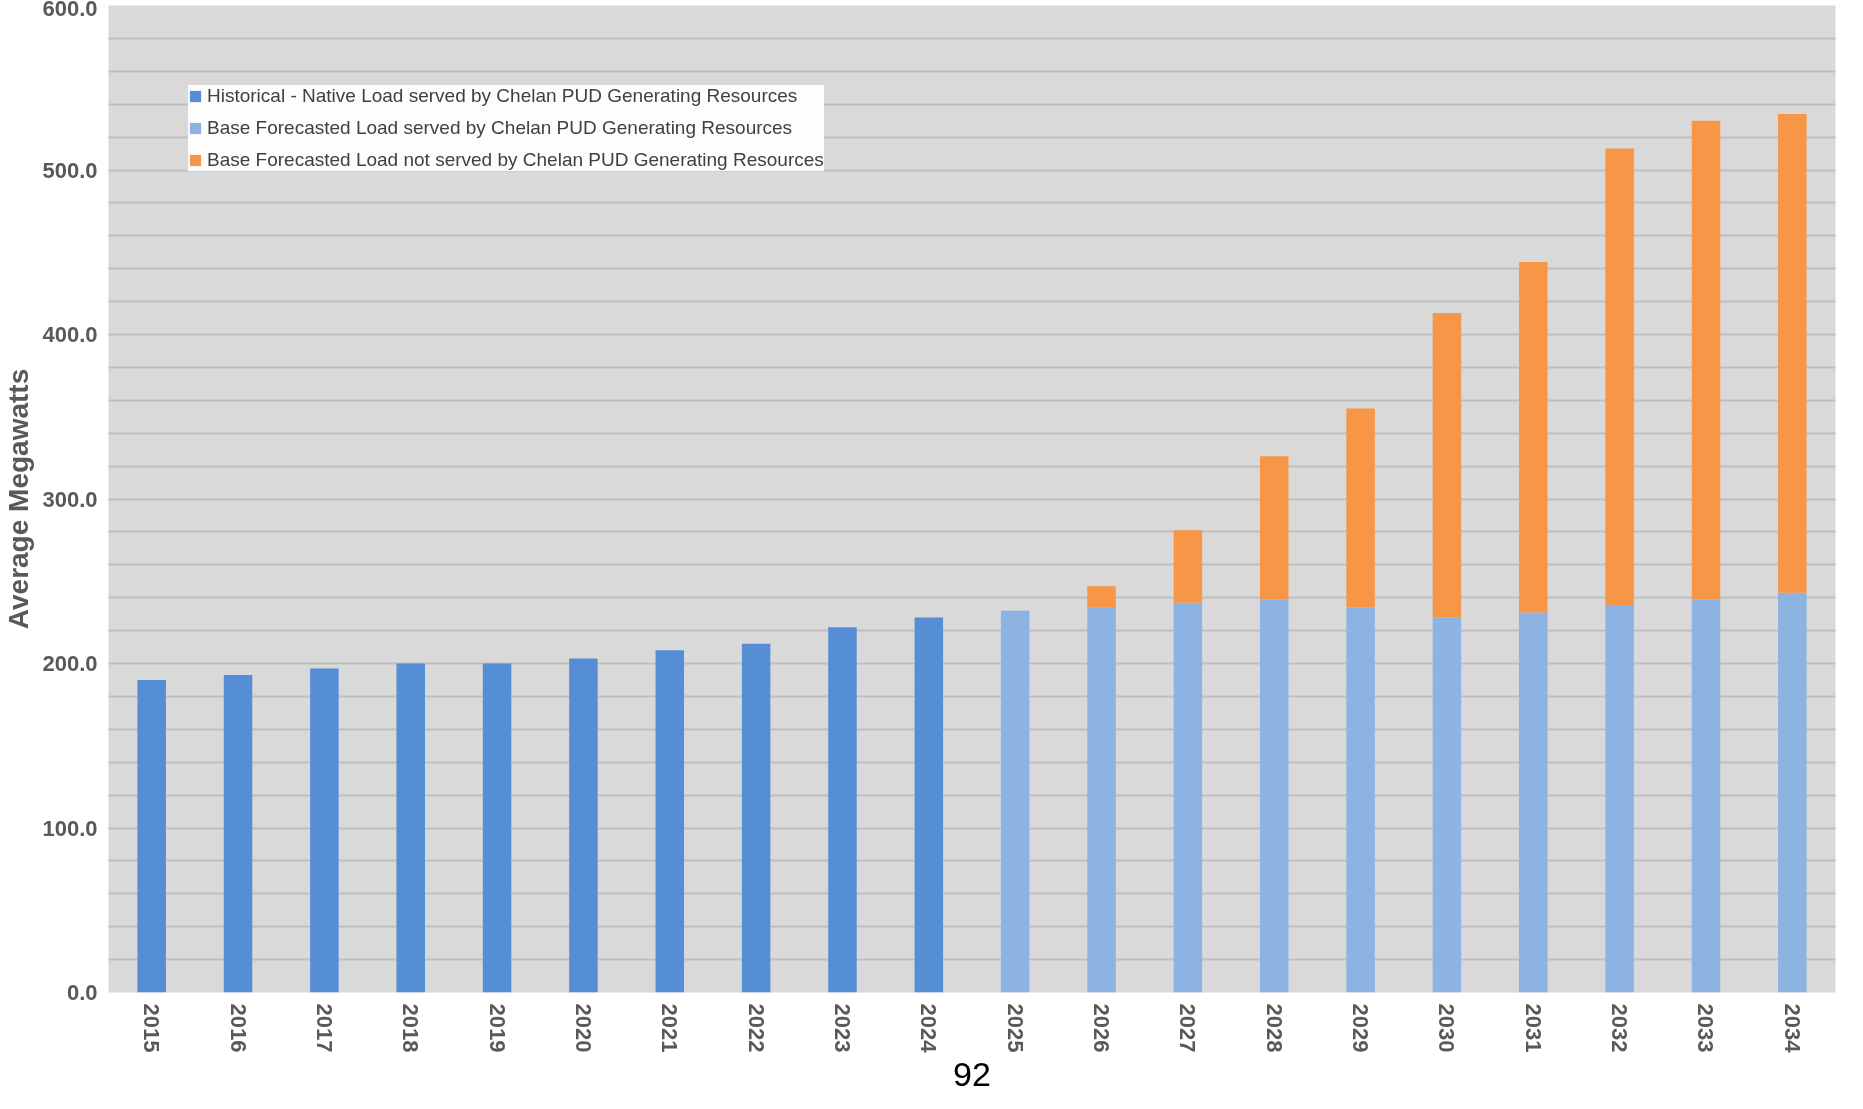  Describe the element at coordinates (70, 10) in the screenshot. I see `y-tick-label: 600.0` at that location.